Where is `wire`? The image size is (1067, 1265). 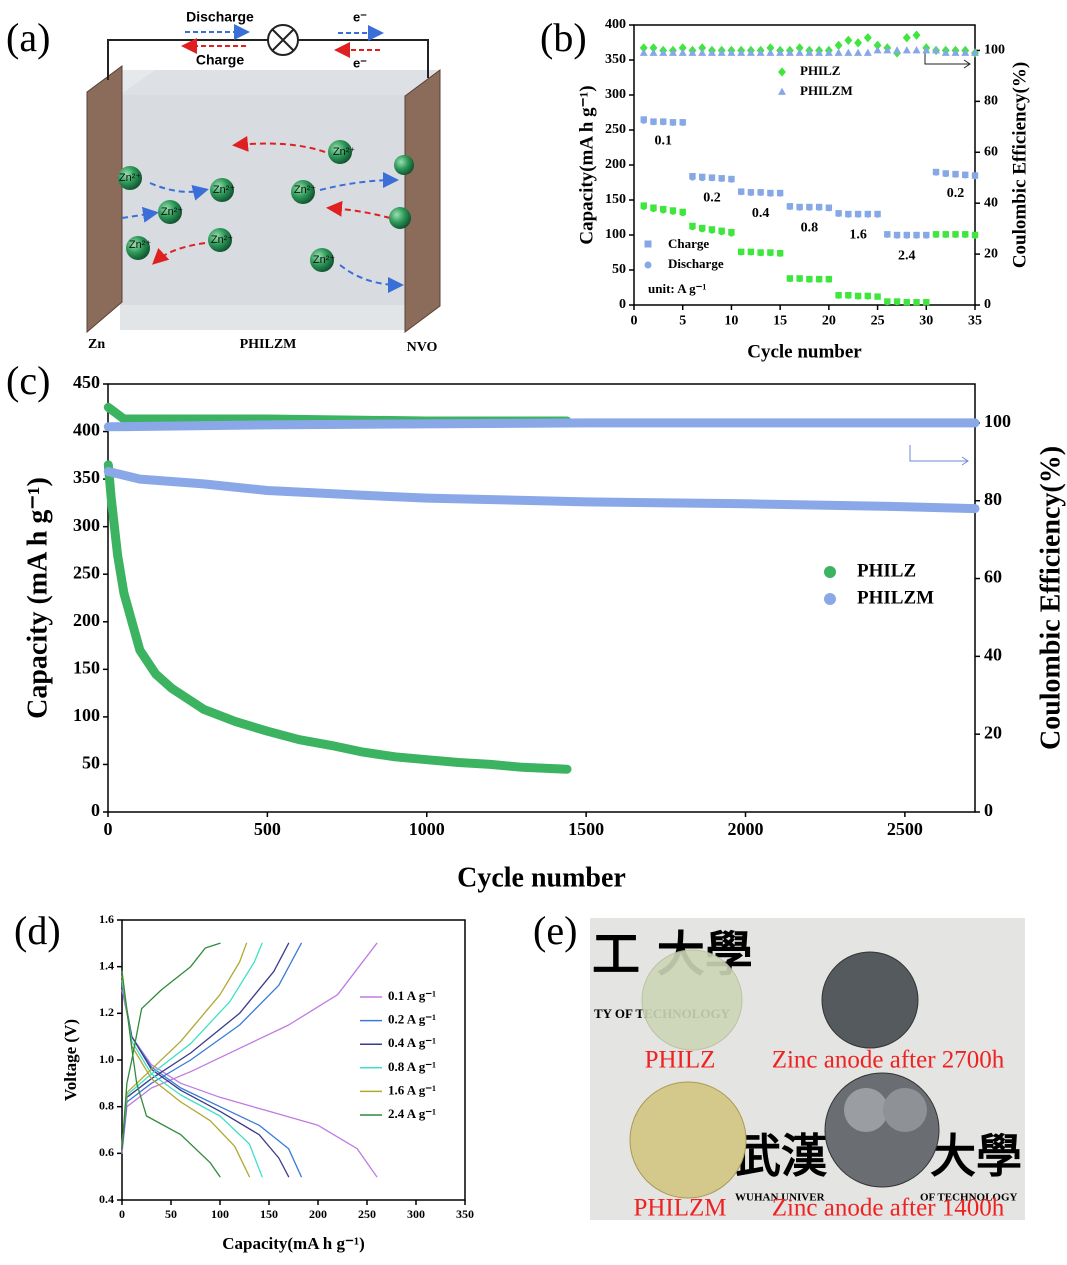
wire is located at coordinates (268, 59).